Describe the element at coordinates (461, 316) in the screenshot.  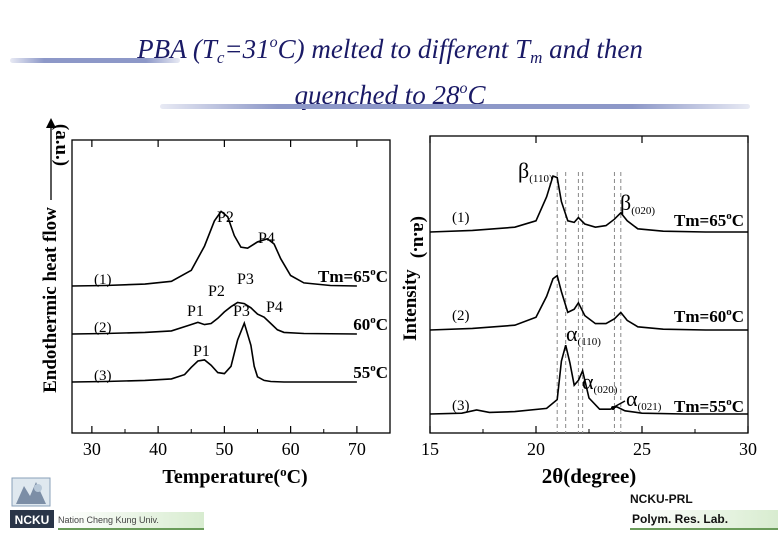
I see `xrd-curve-number: (2)` at that location.